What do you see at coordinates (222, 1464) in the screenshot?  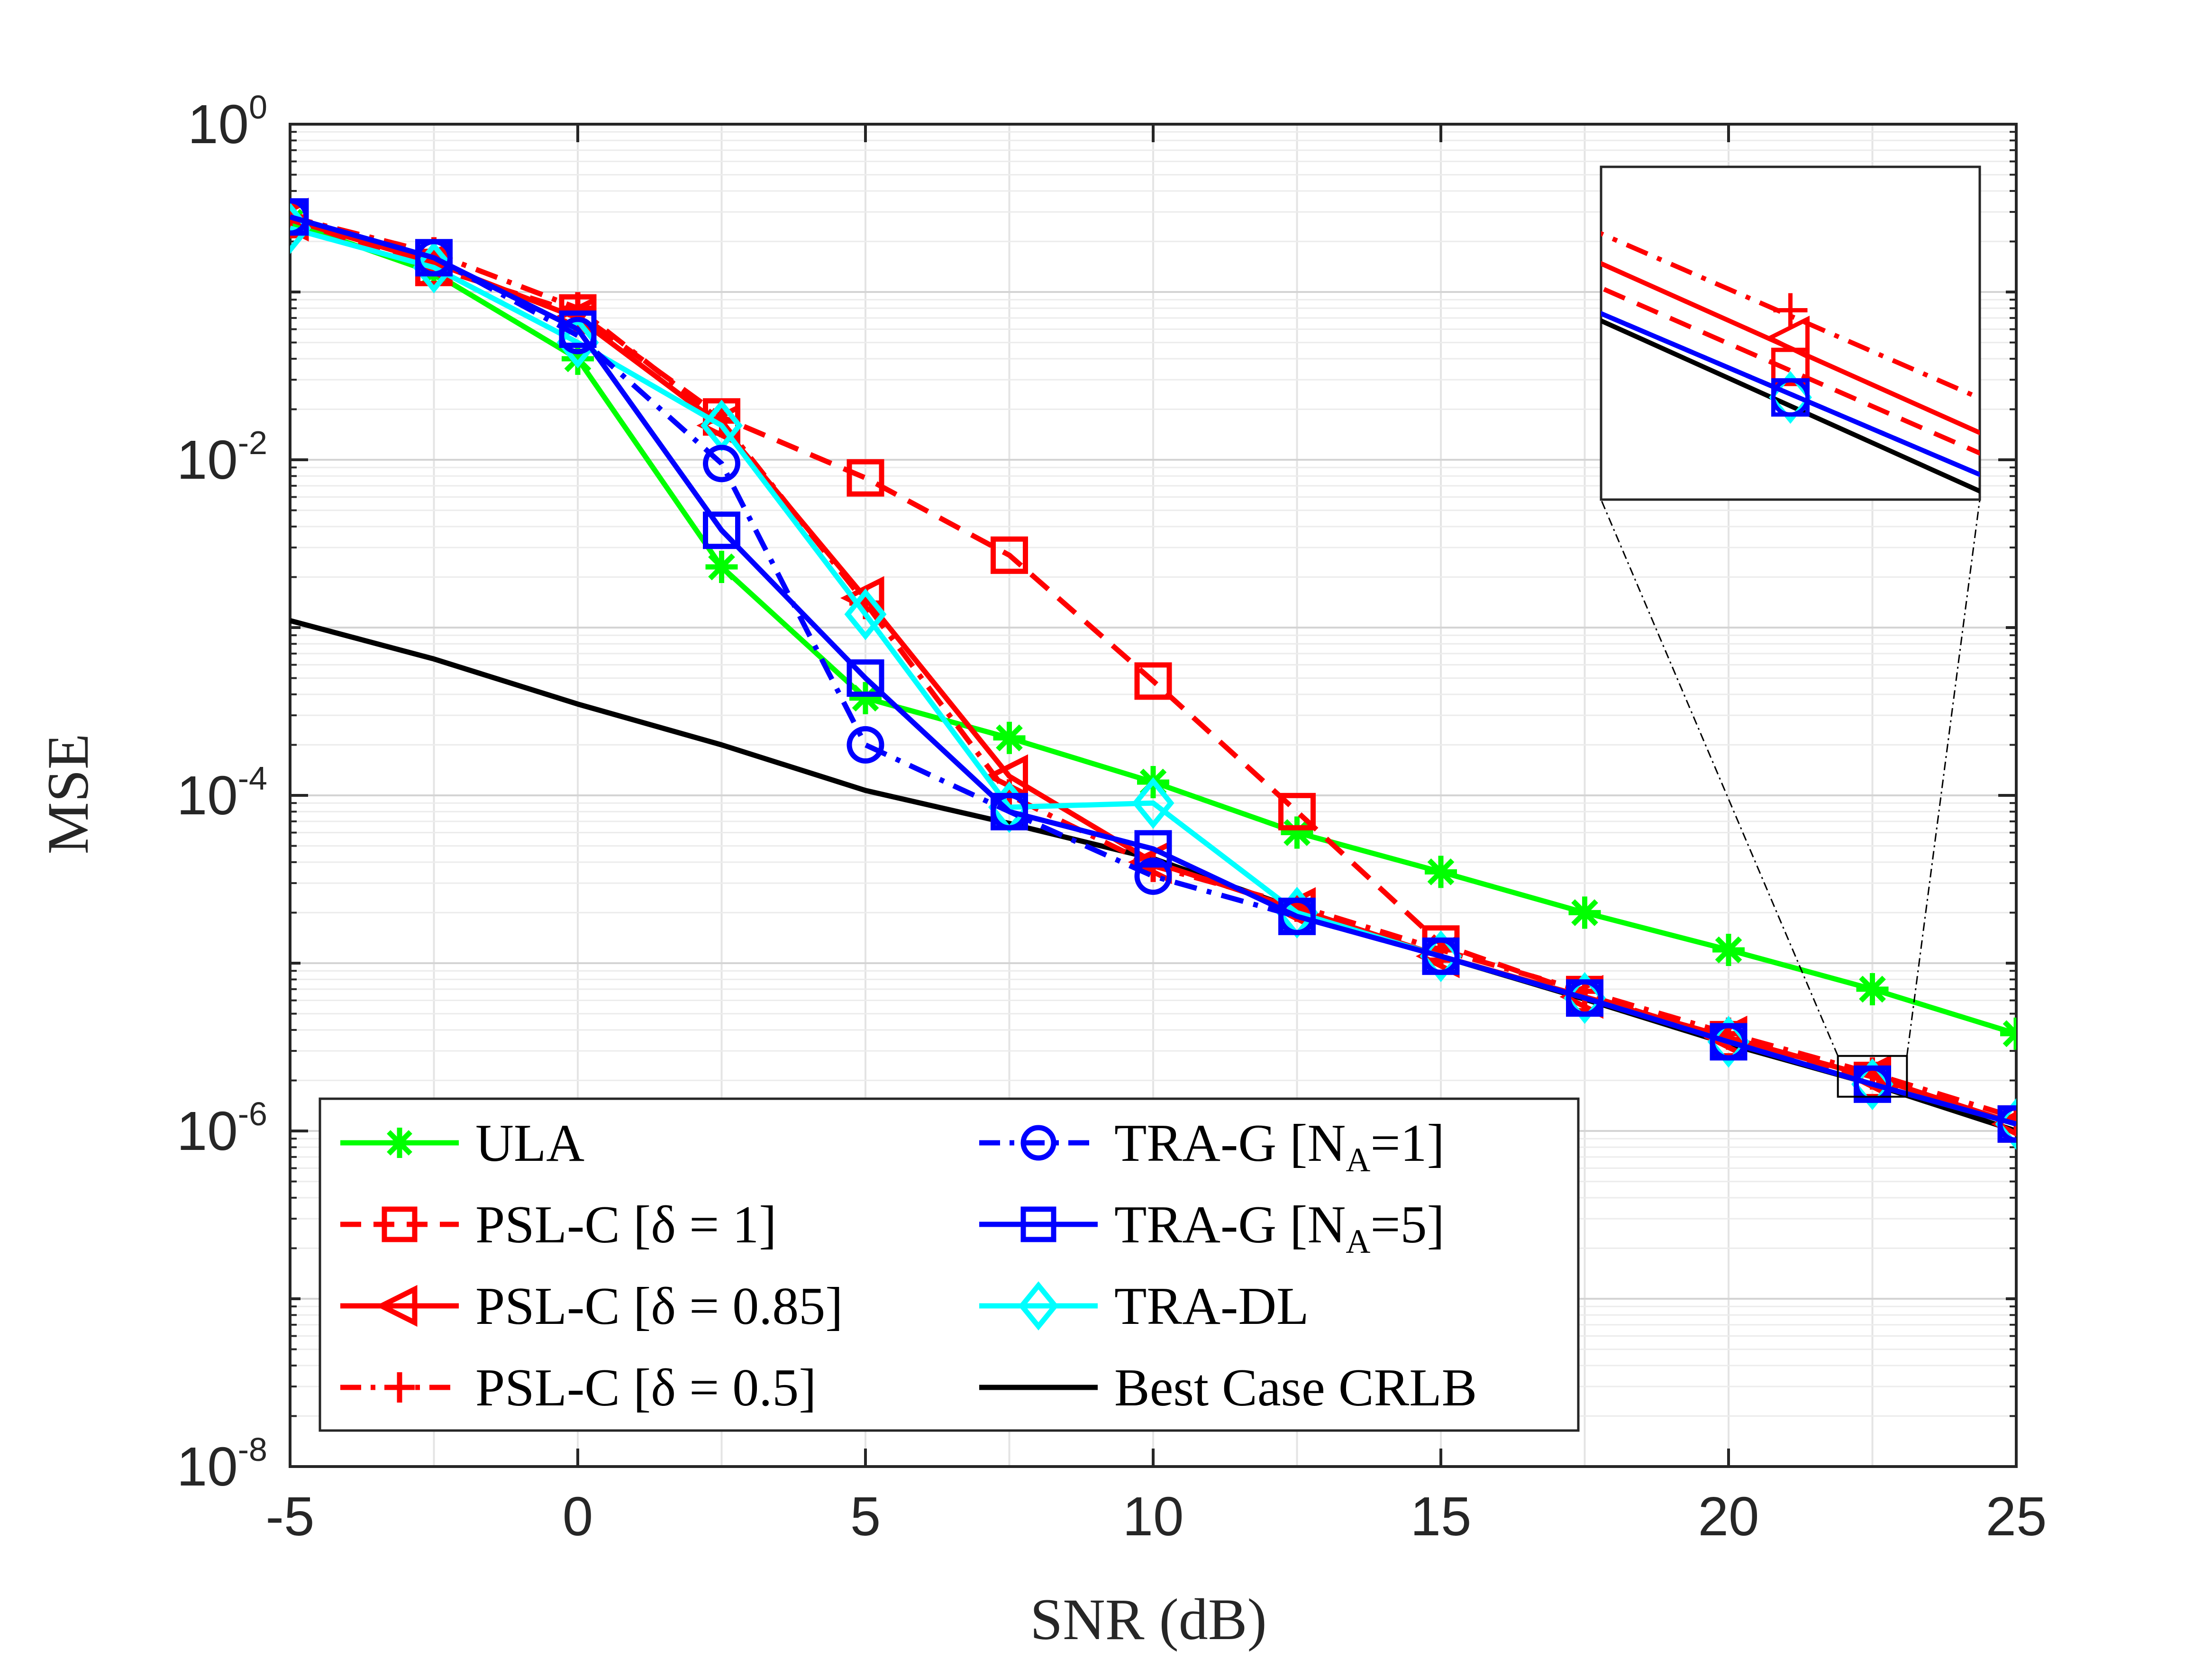 I see `y-tick-label: 10⁻⁸` at bounding box center [222, 1464].